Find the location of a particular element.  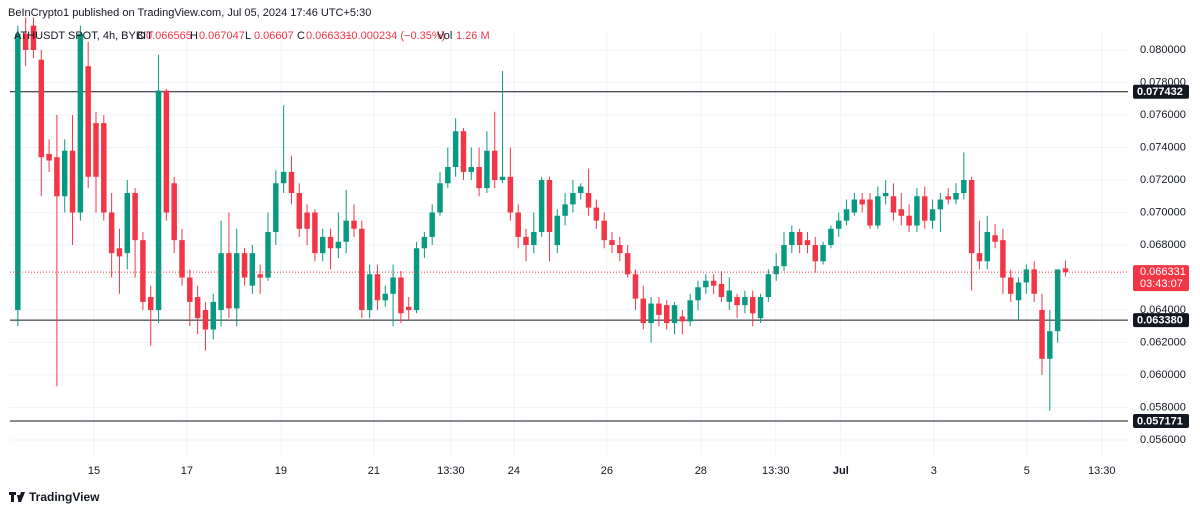

x-tick-label: 15 is located at coordinates (94, 471).